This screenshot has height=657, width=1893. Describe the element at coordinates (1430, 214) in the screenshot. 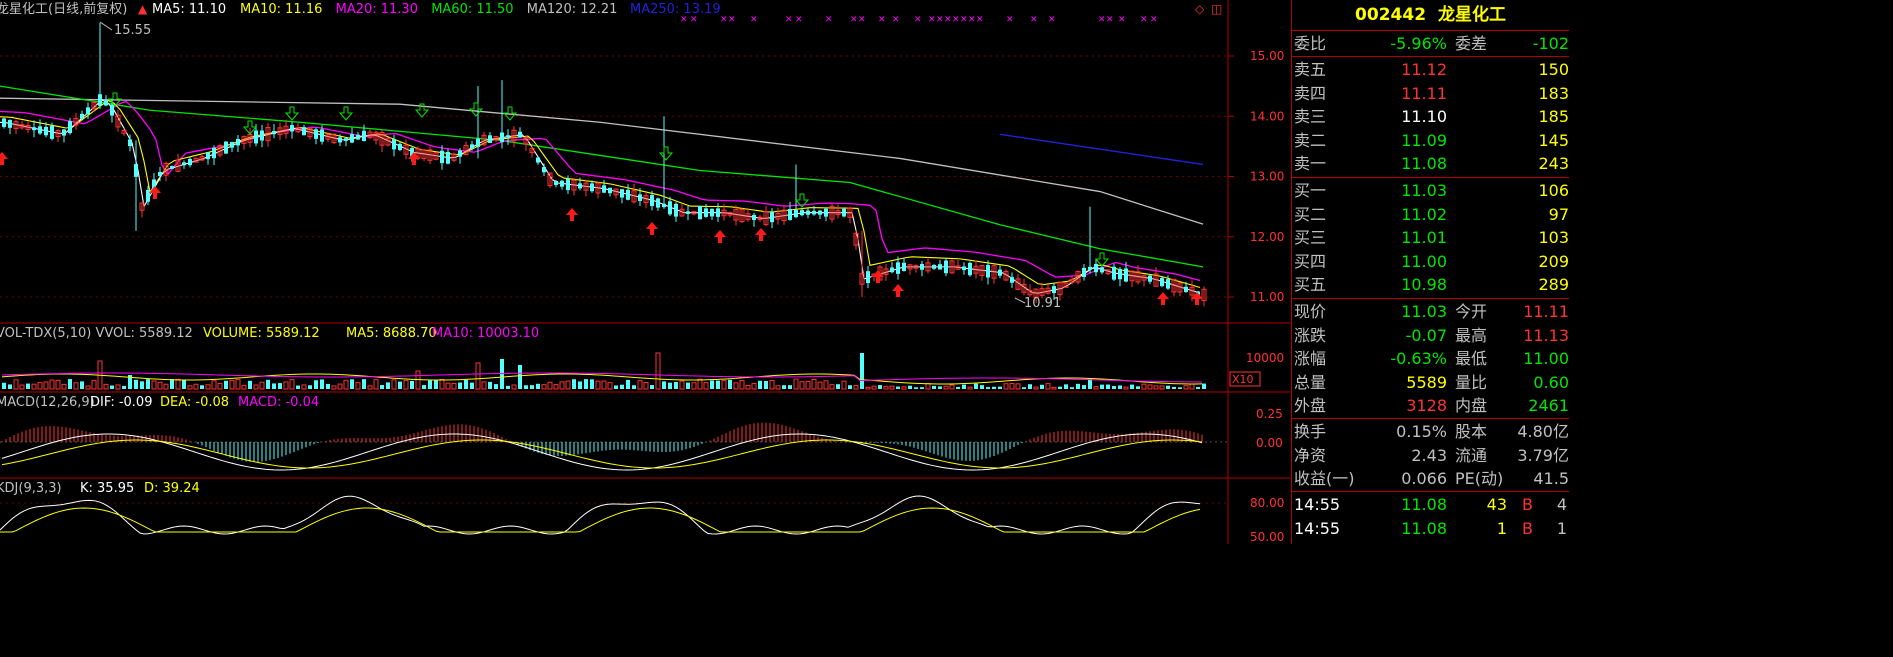

I see `bid-row: 买二 11.02 97` at that location.